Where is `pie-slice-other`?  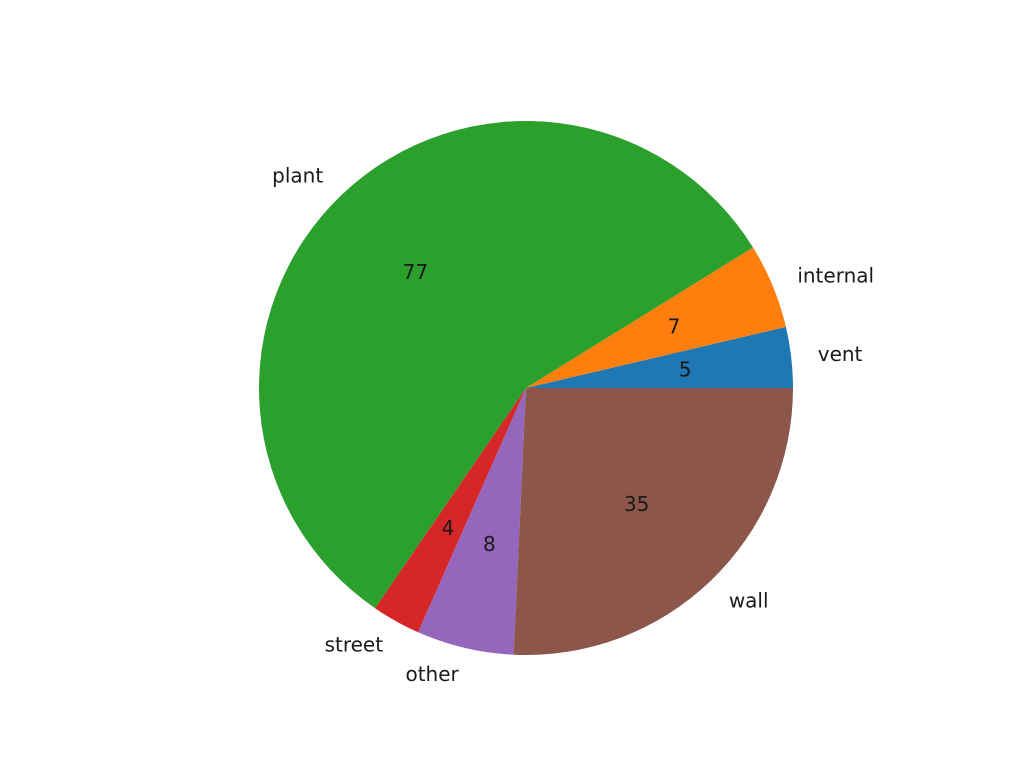 pie-slice-other is located at coordinates (472, 521).